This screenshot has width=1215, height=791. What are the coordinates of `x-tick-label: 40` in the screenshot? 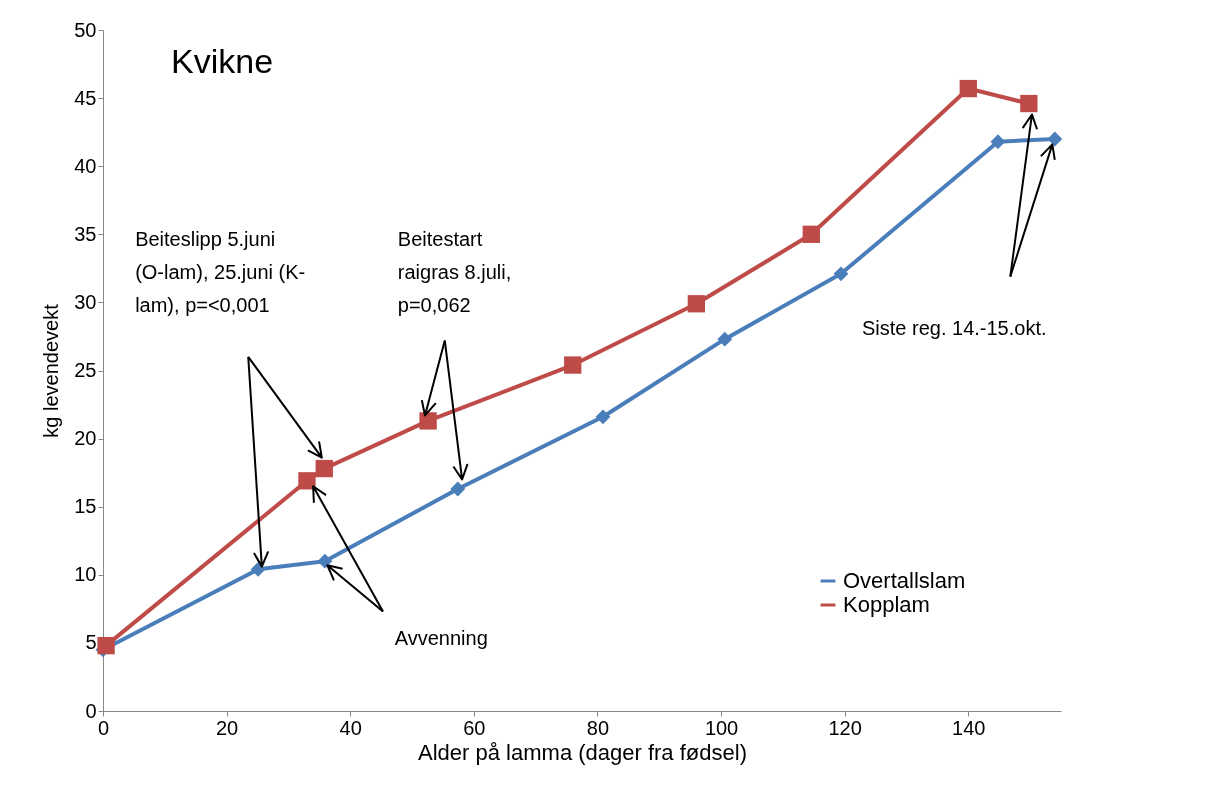 It's located at (350, 727).